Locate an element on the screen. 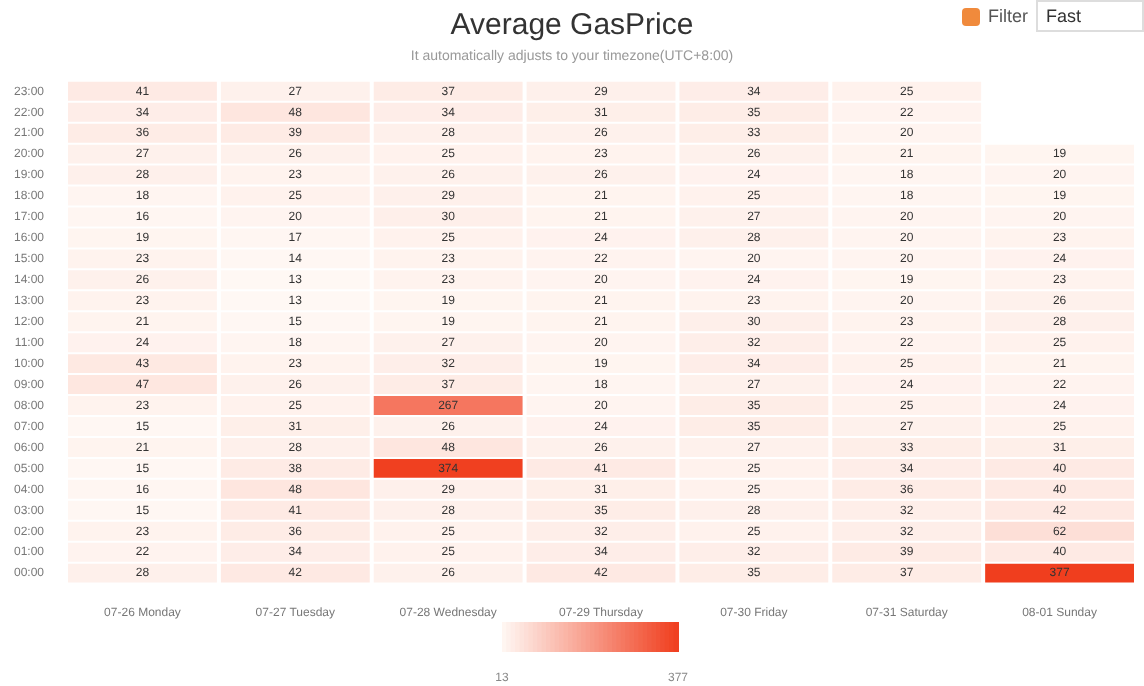  chart-title: Average GasPrice is located at coordinates (572, 25).